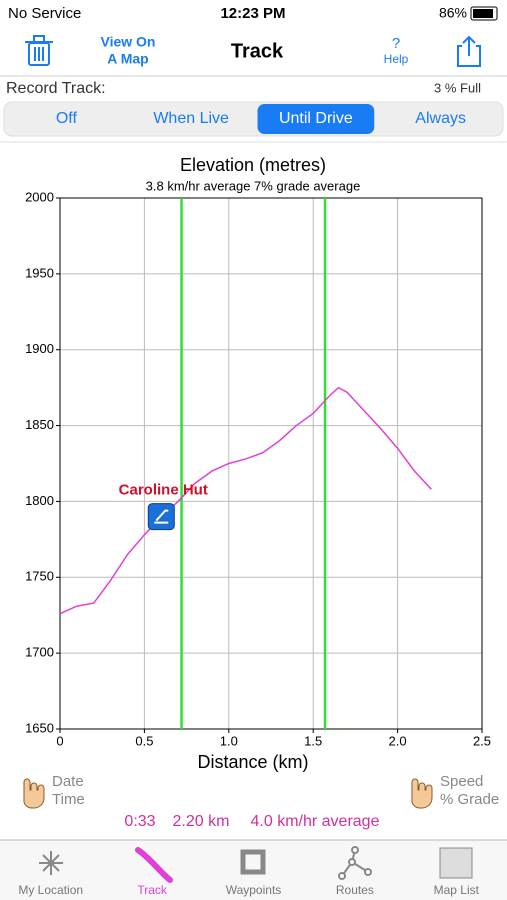  I want to click on x-tick-label: 1.0, so click(229, 740).